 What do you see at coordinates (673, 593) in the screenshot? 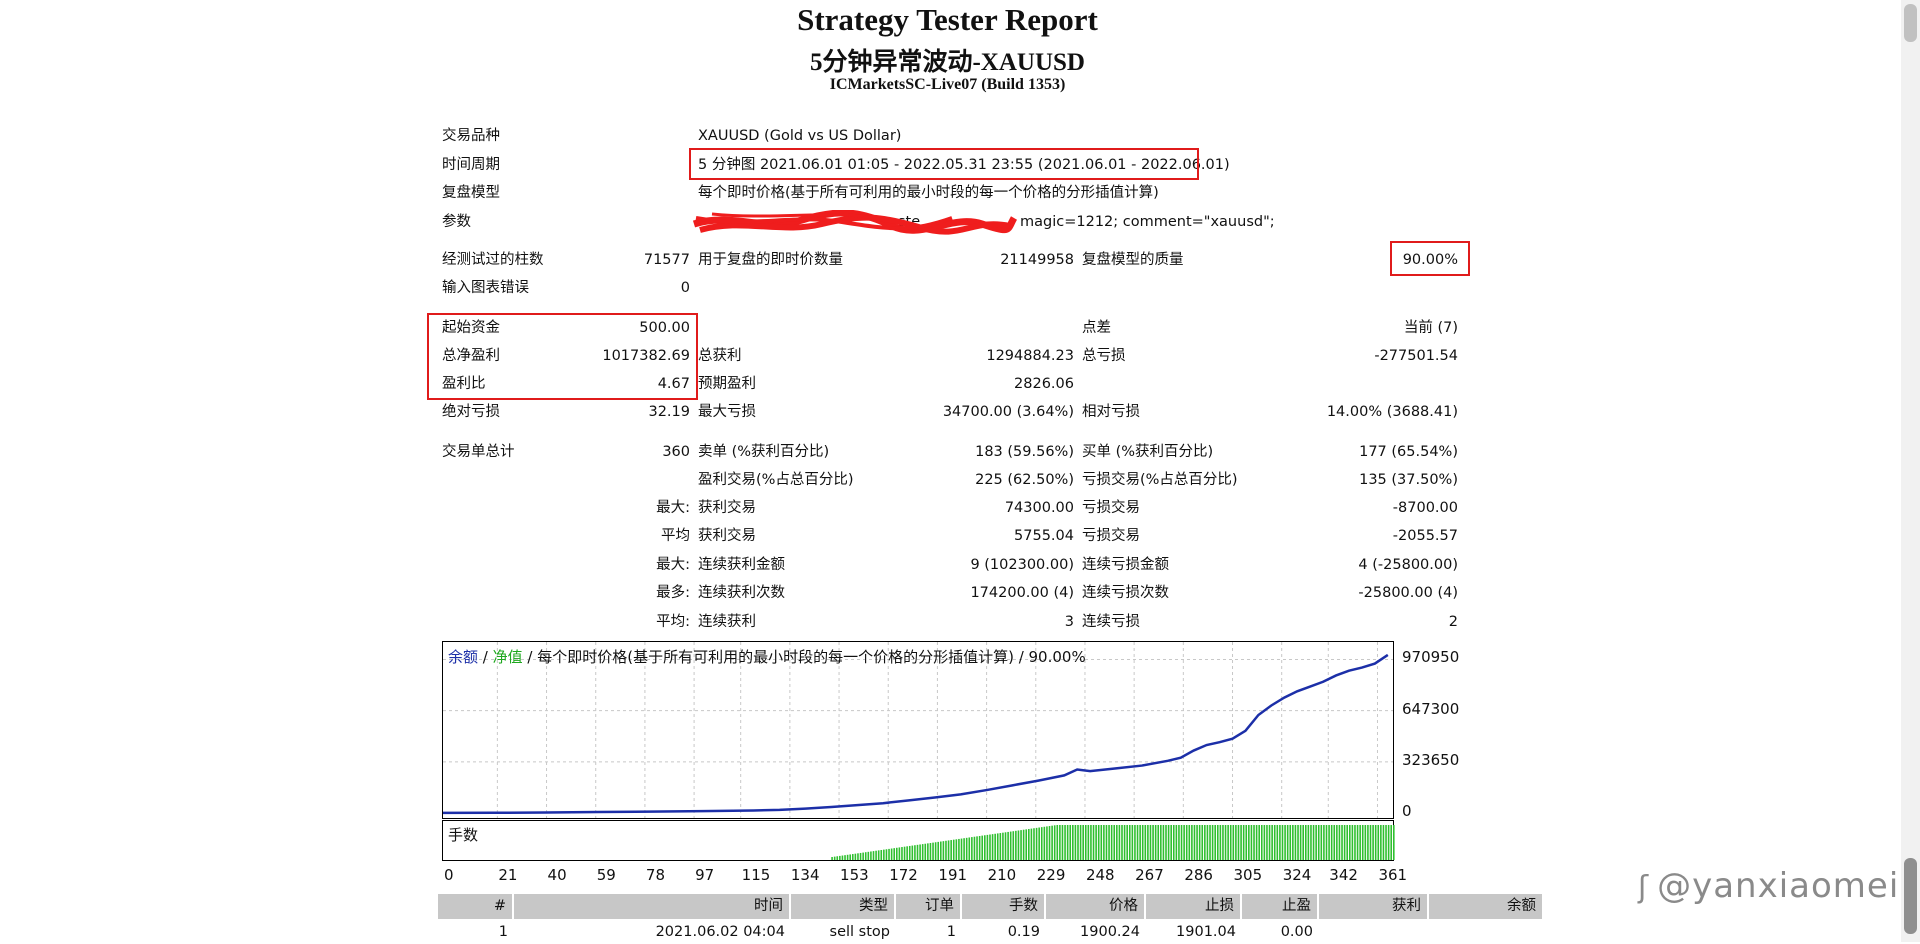
I see `most-prefix: 最多:` at bounding box center [673, 593].